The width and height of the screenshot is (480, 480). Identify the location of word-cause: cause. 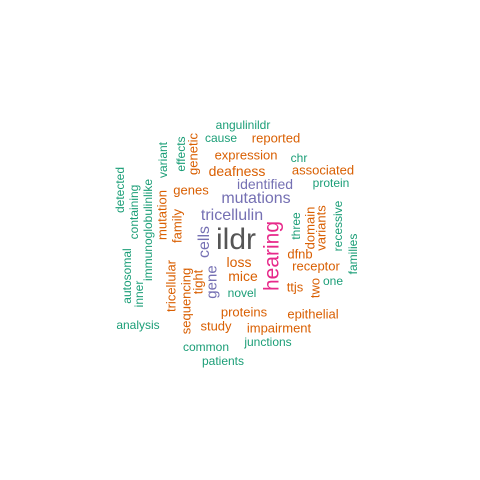
(221, 138).